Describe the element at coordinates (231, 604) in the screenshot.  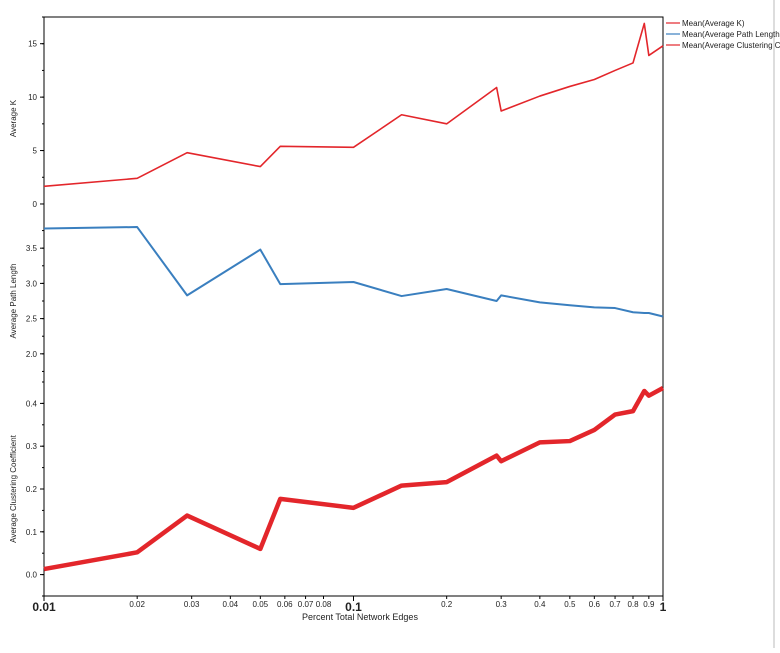
I see `x-tick-label: 0.04` at that location.